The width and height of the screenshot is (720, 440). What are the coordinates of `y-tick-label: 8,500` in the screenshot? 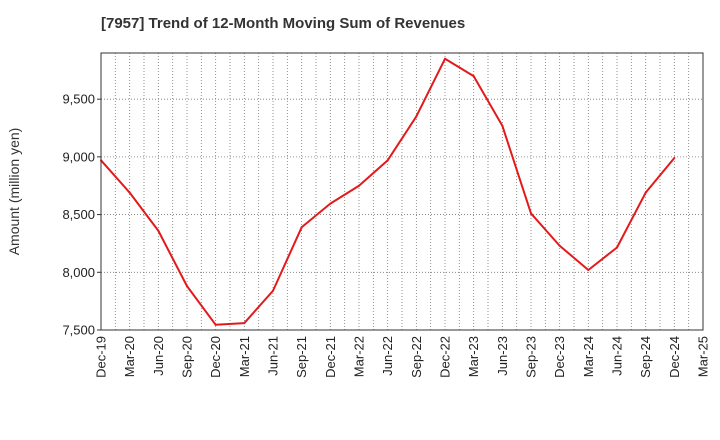 It's located at (78, 214).